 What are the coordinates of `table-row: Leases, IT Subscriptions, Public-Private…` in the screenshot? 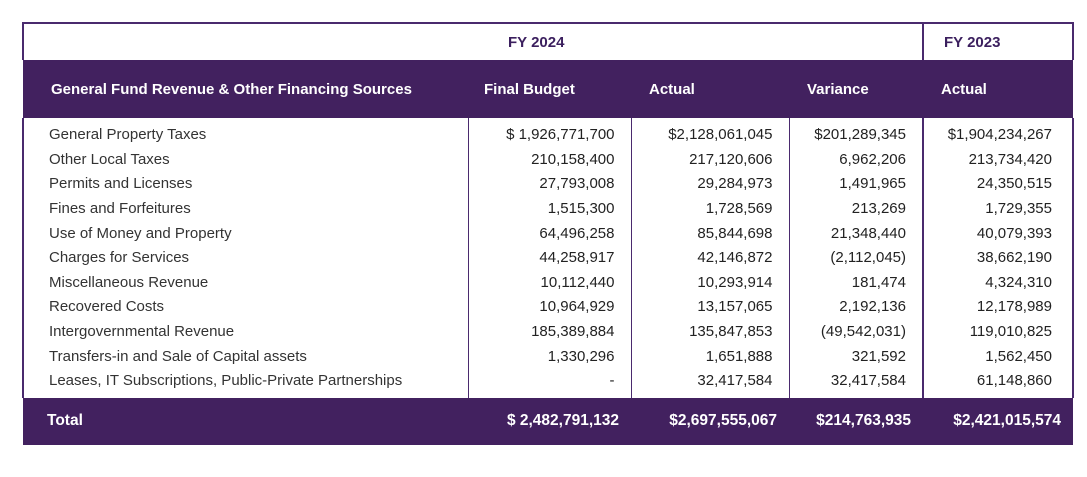 It's located at (548, 383).